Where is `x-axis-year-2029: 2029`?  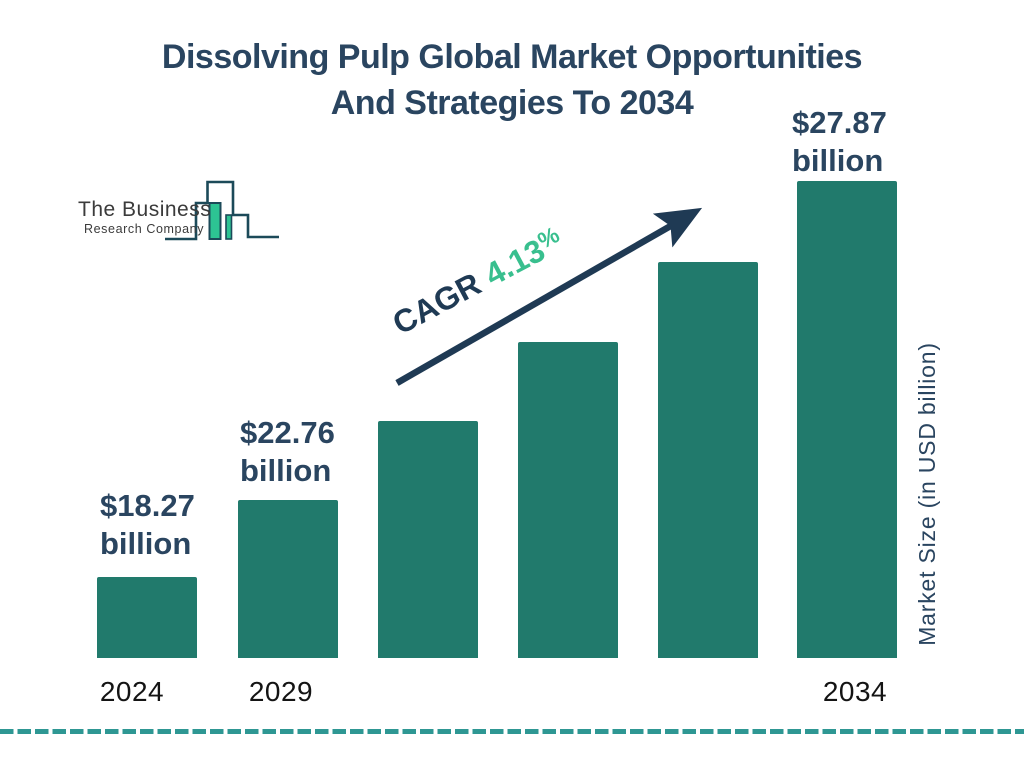
x-axis-year-2029: 2029 is located at coordinates (281, 691).